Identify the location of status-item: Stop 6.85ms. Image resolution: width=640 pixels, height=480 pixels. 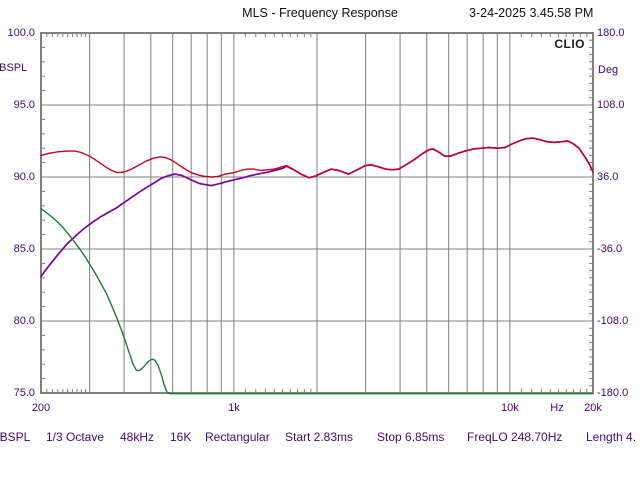
(411, 437).